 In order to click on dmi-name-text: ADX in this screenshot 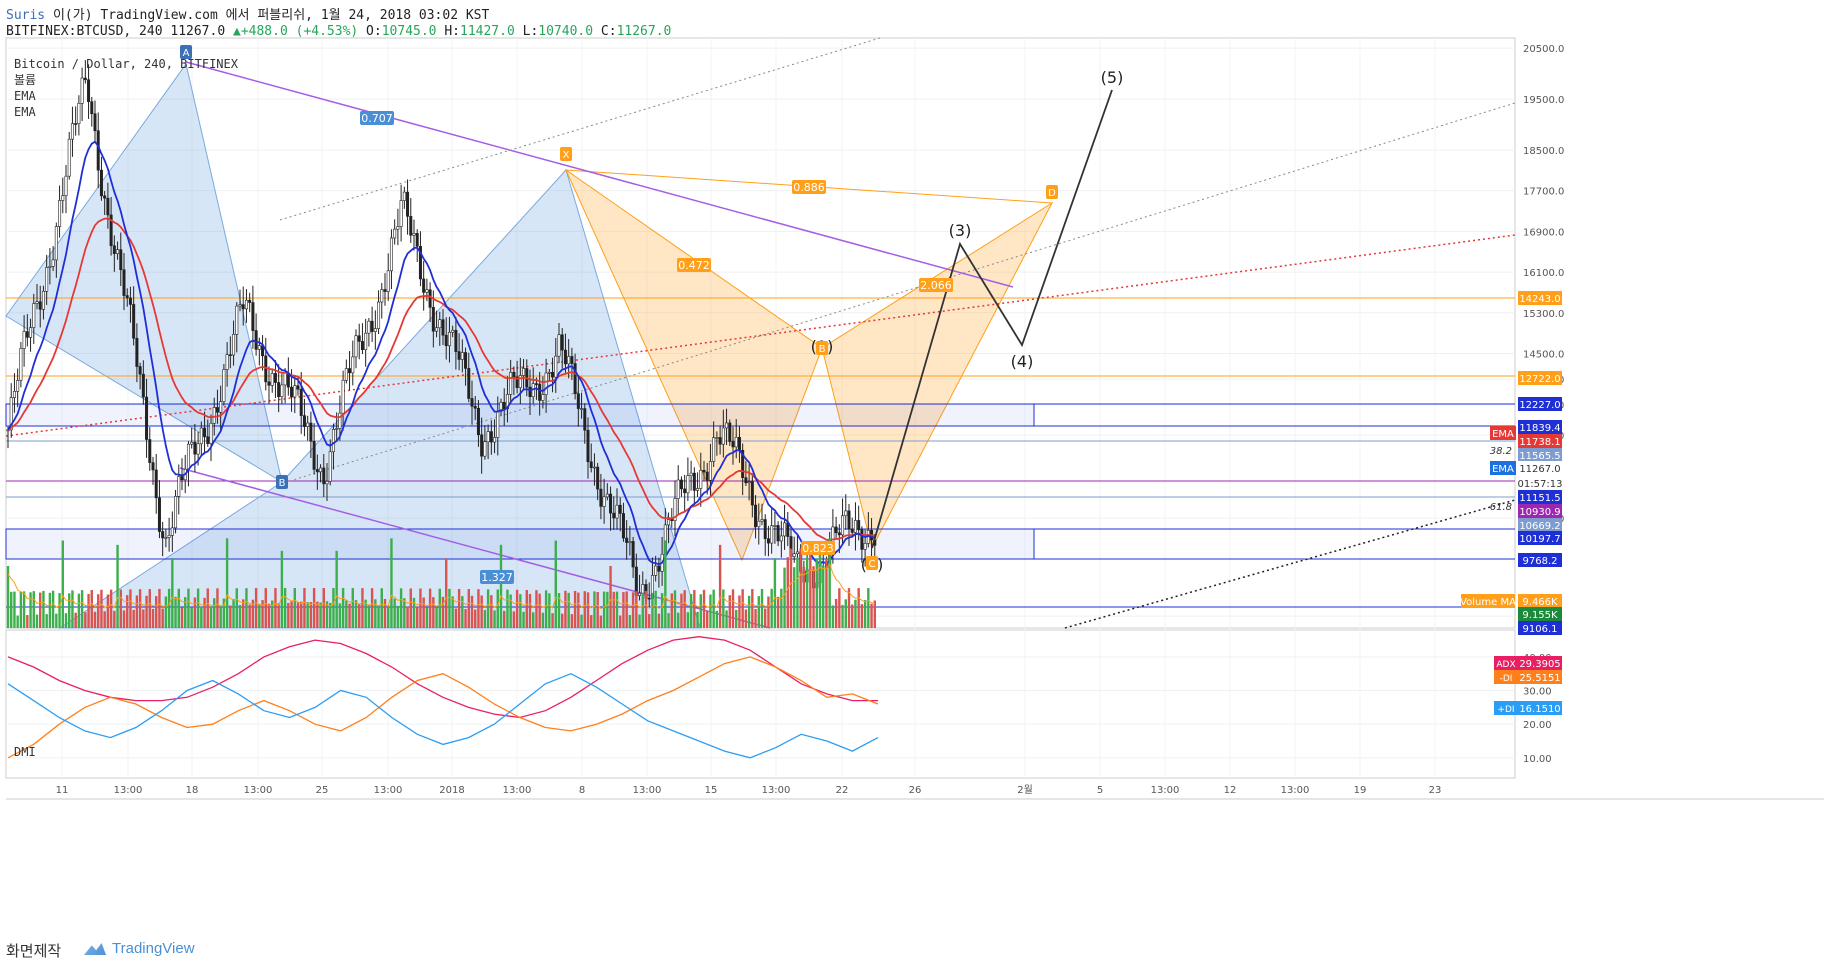, I will do `click(1505, 665)`.